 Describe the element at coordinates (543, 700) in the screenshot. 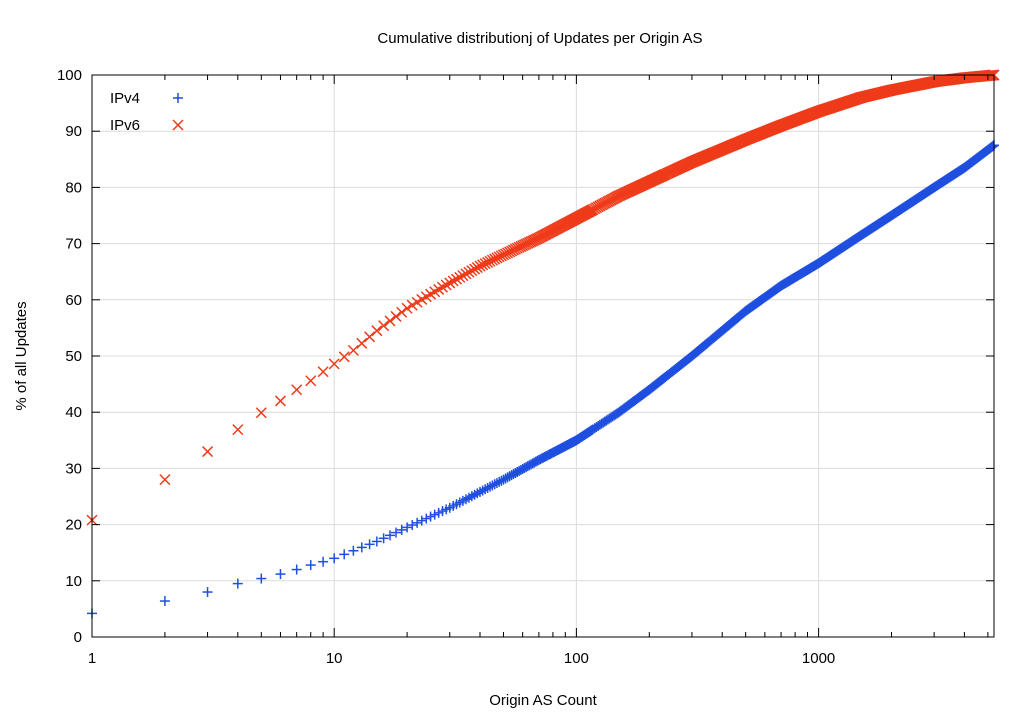

I see `x-axis-label: Origin AS Count` at that location.